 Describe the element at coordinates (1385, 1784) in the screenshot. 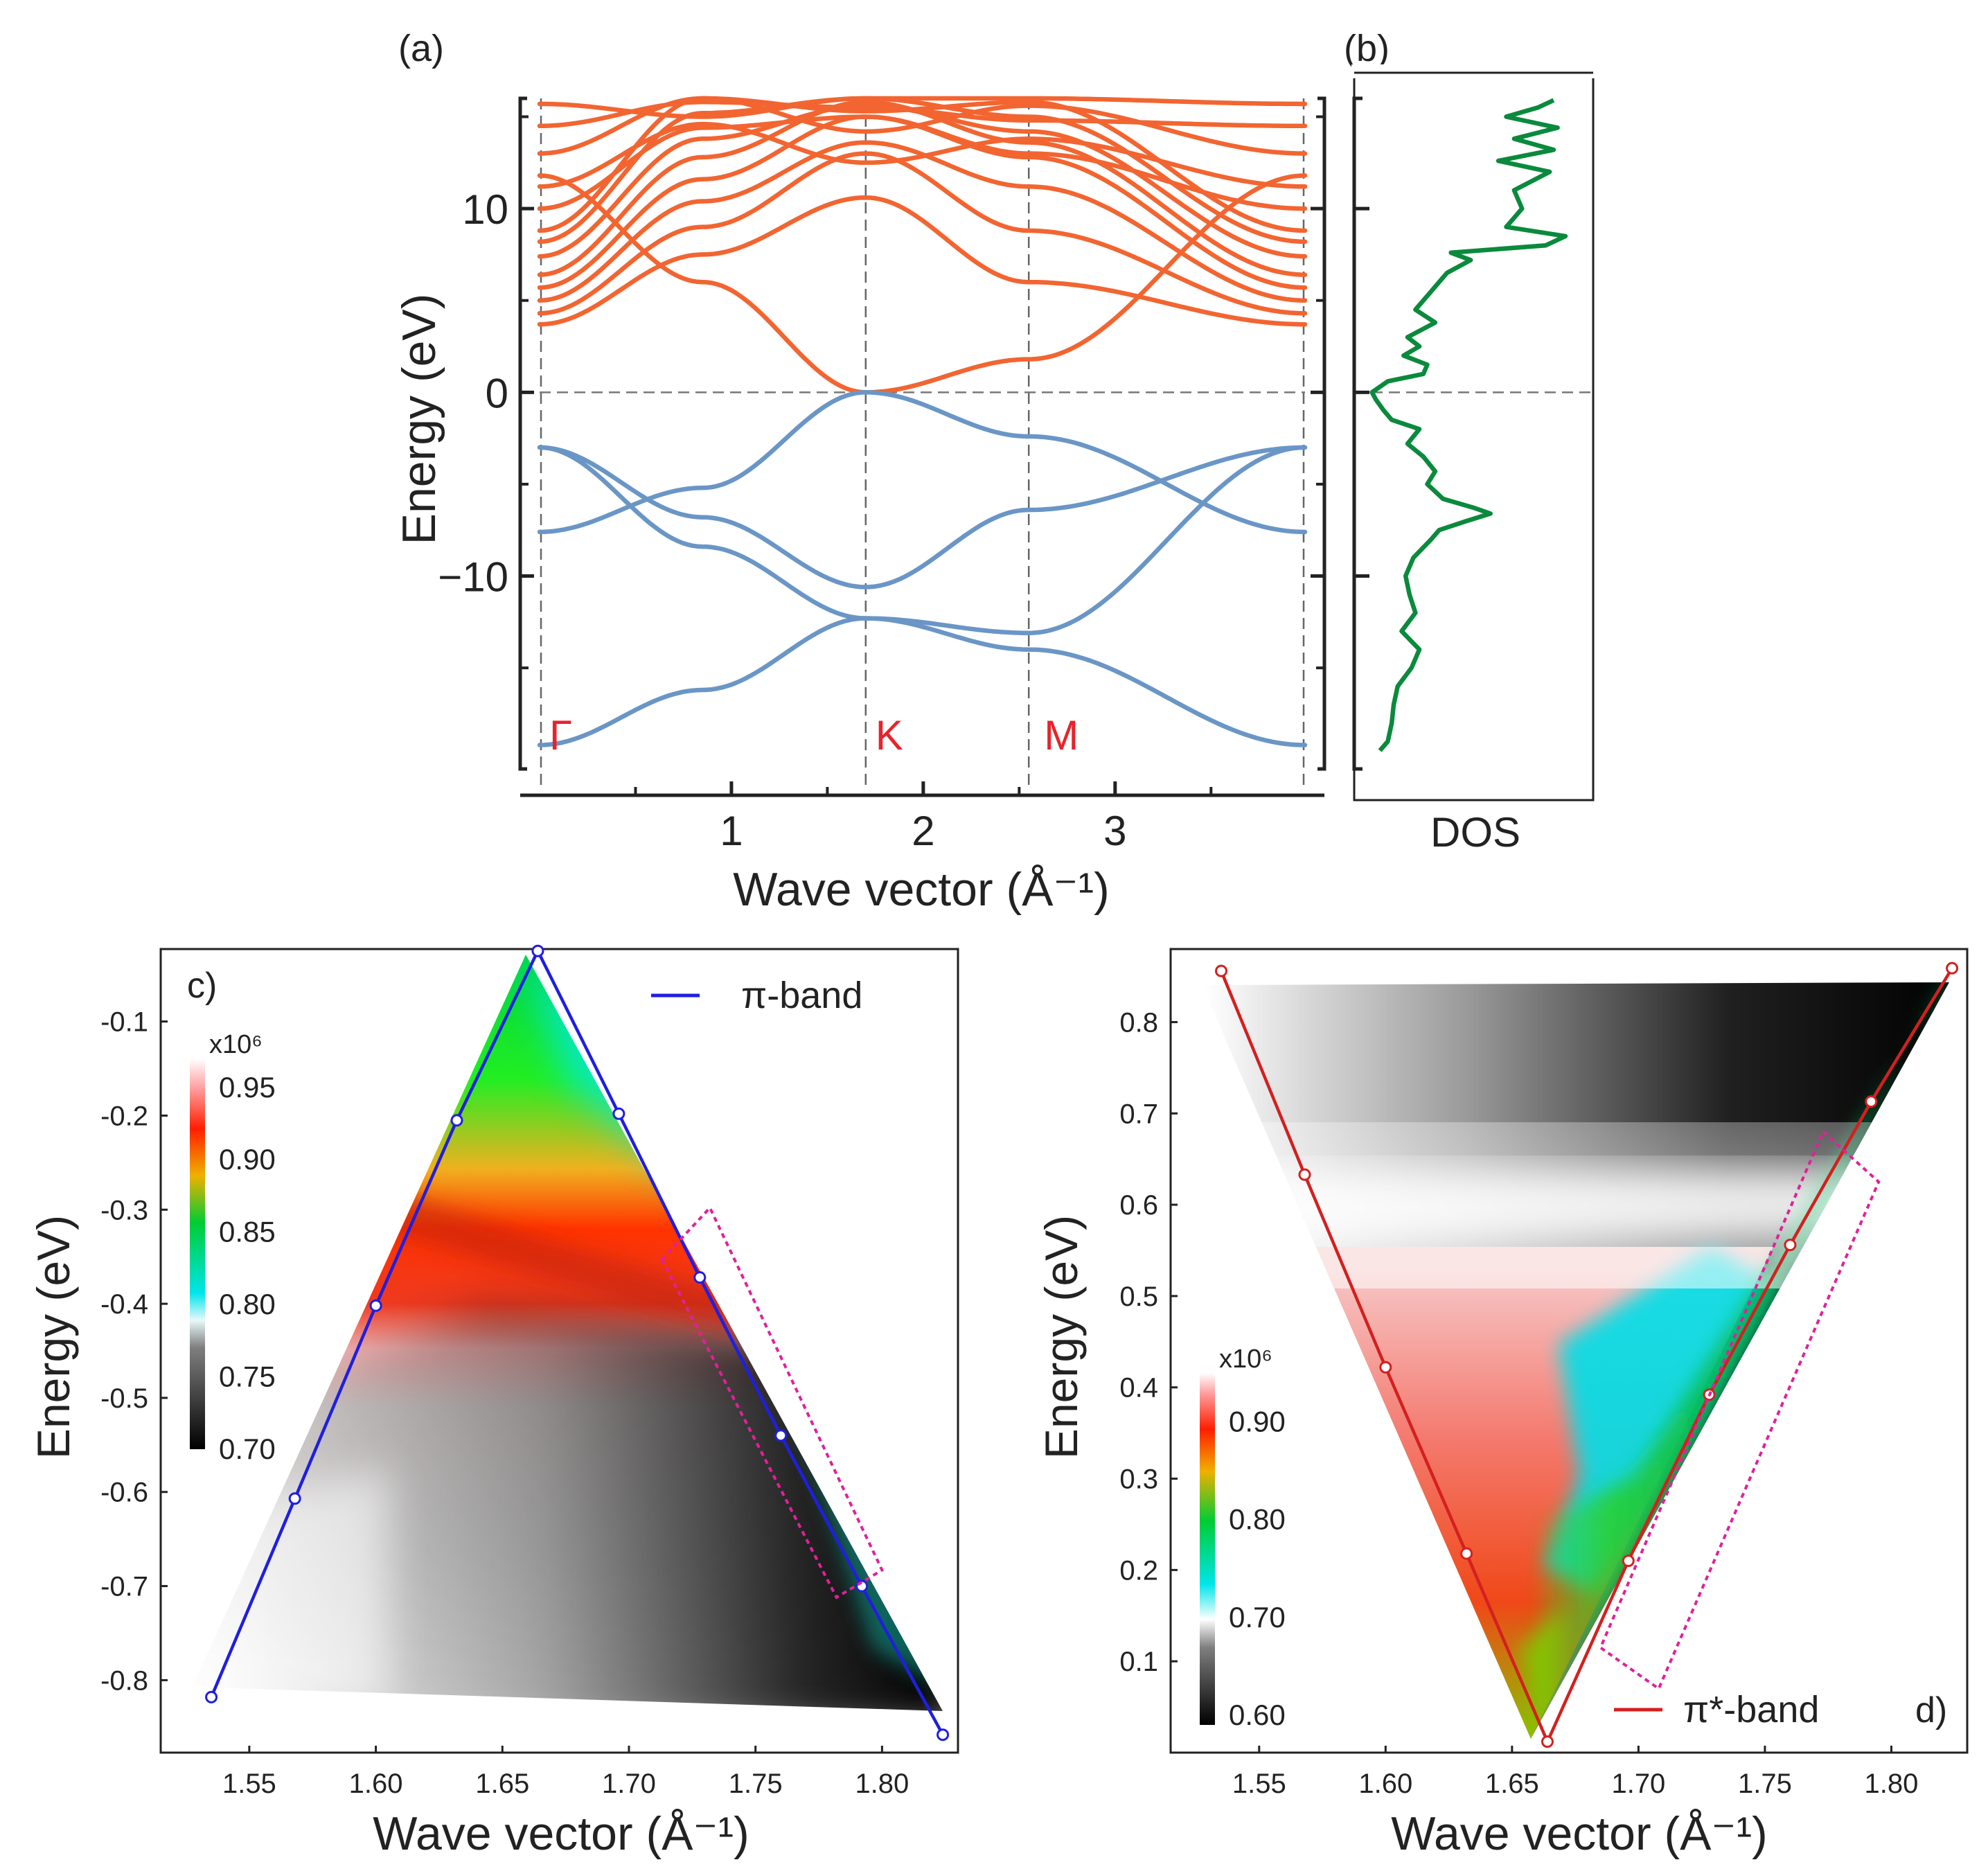

I see `pi-star-band-x-tick-label: 1.60` at that location.